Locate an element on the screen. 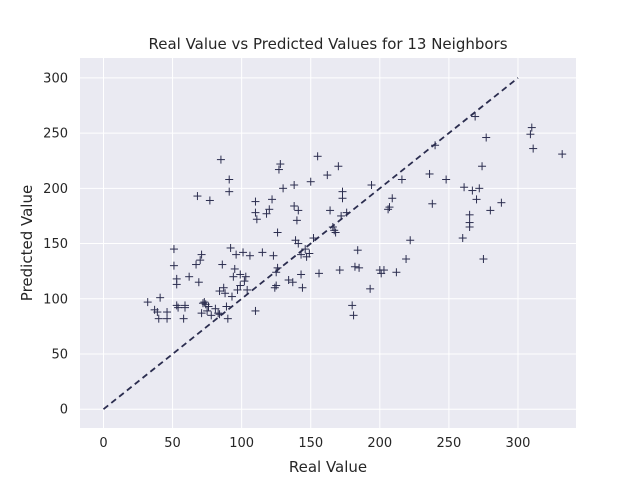  y-axis-label: Predicted Value is located at coordinates (27, 243).